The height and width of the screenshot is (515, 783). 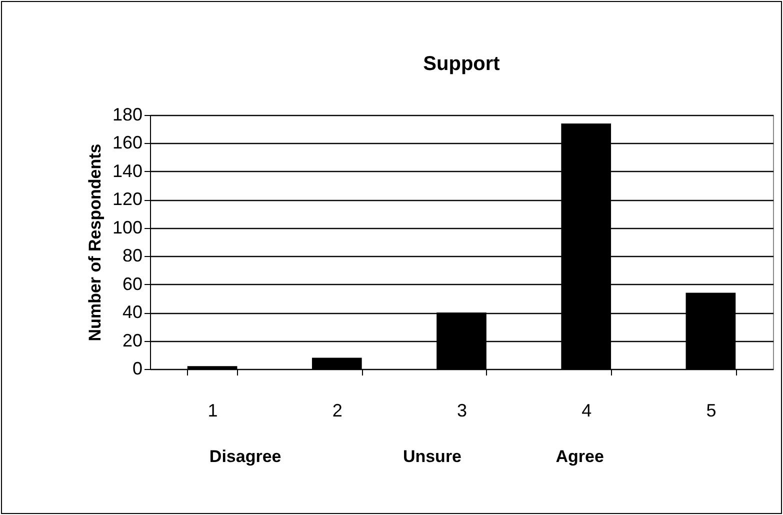 I want to click on text: Unsure, so click(x=432, y=456).